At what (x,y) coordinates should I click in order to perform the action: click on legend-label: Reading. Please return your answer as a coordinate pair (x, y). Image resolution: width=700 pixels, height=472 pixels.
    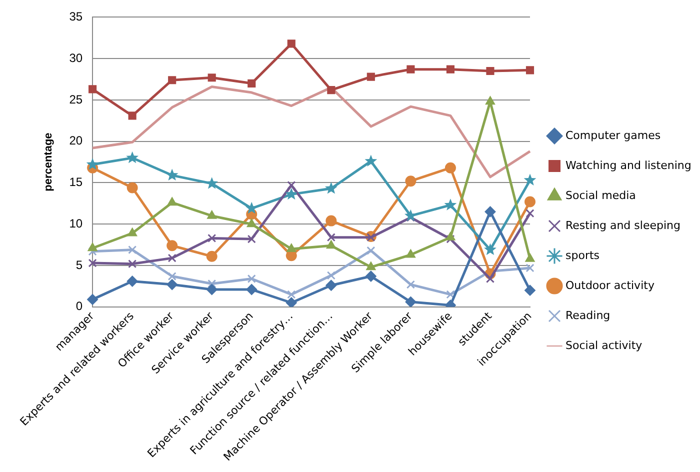
    Looking at the image, I should click on (588, 315).